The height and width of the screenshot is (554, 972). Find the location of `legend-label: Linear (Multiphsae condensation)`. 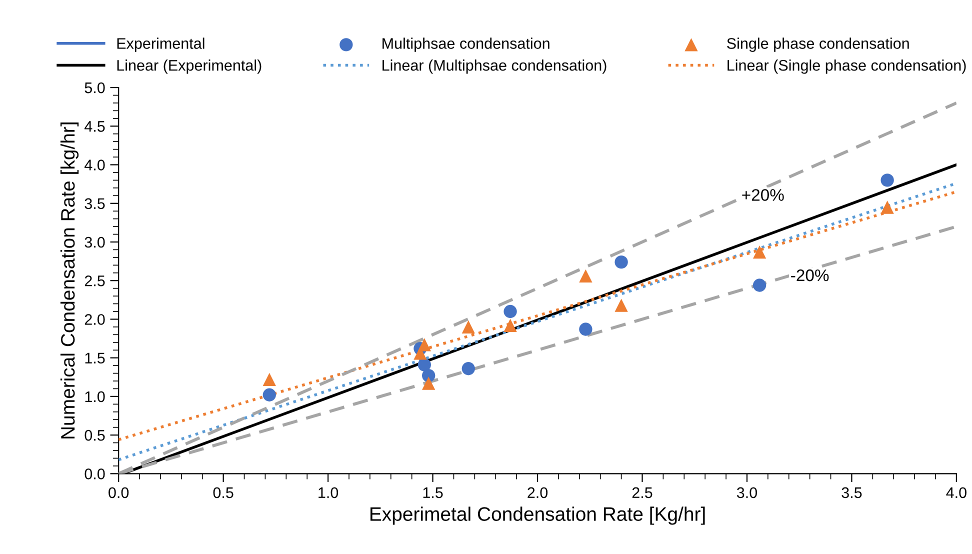

legend-label: Linear (Multiphsae condensation) is located at coordinates (494, 67).